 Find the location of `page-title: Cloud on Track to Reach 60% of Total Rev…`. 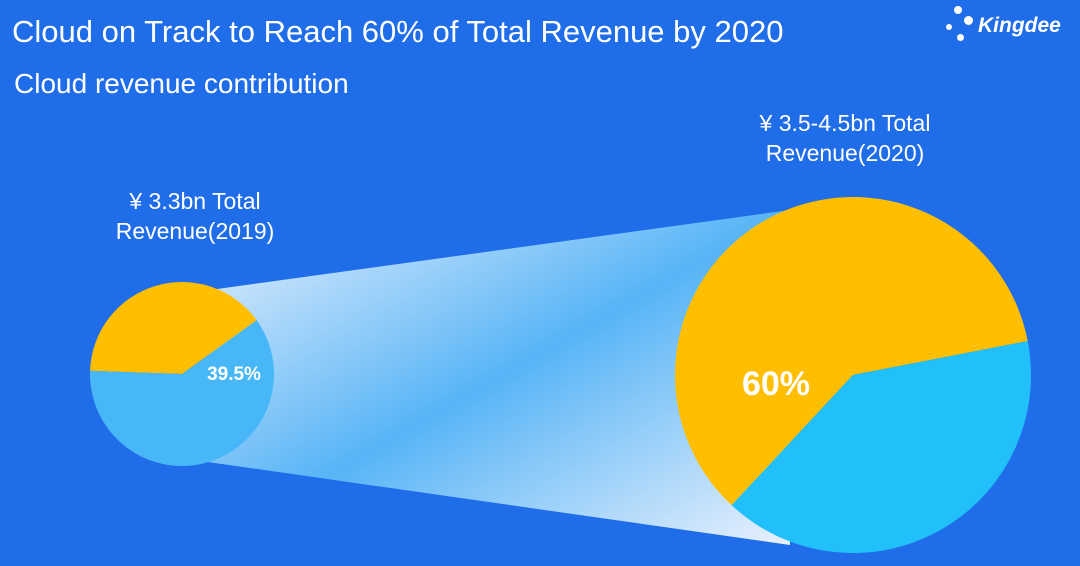

page-title: Cloud on Track to Reach 60% of Total Rev… is located at coordinates (398, 31).